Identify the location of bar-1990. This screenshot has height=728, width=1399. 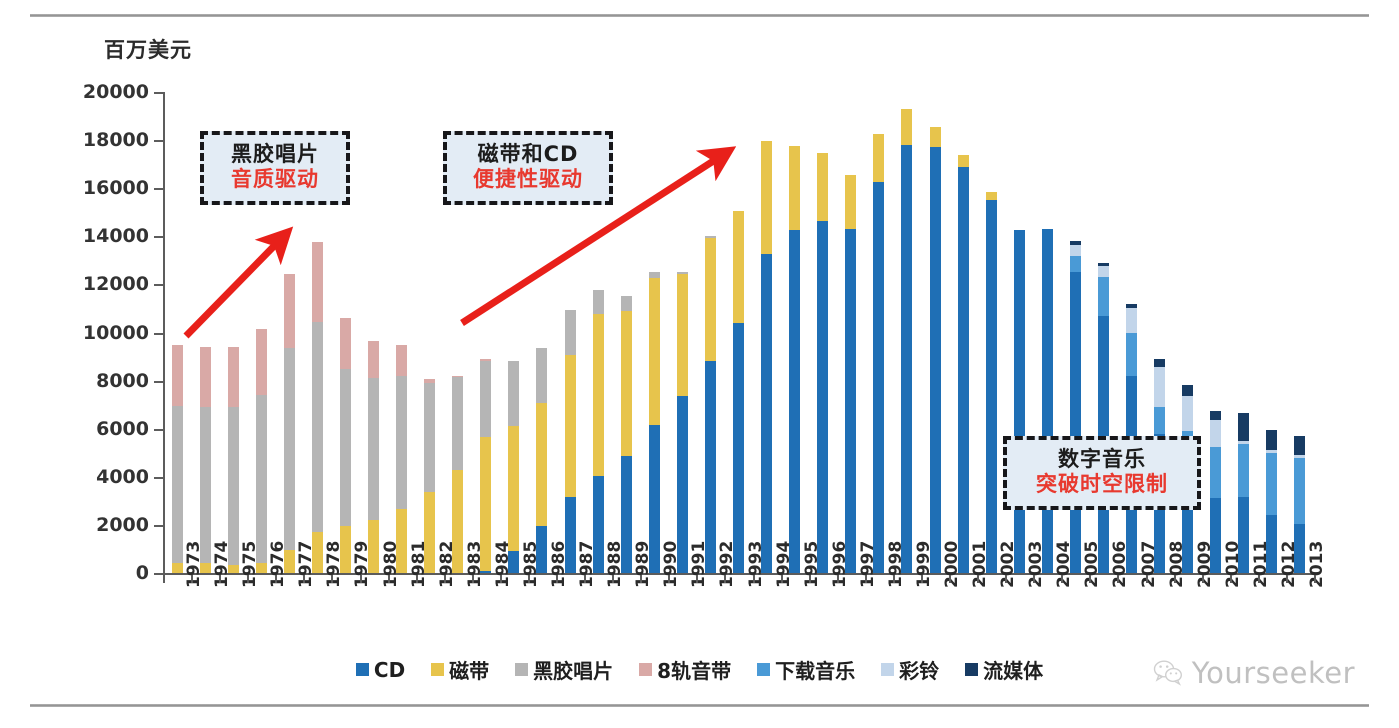
(654, 422).